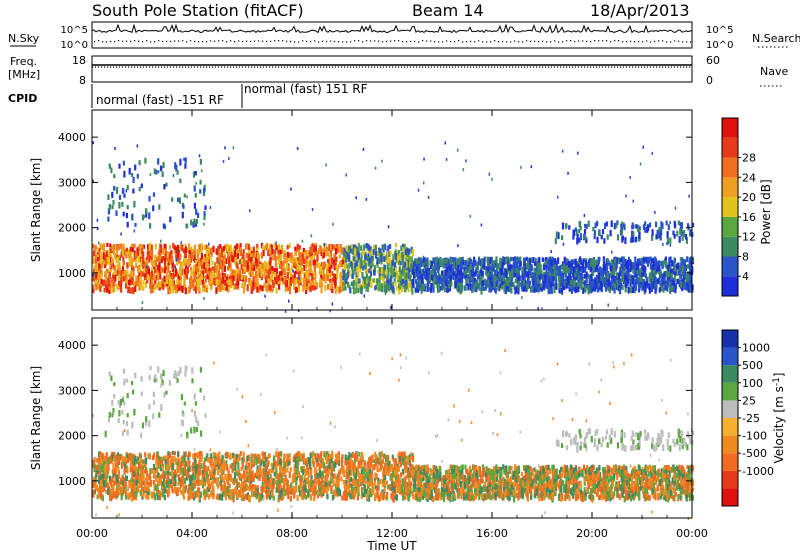 This screenshot has height=554, width=800. Describe the element at coordinates (74, 45) in the screenshot. I see `nsky-tick-bottom: 10^0` at that location.